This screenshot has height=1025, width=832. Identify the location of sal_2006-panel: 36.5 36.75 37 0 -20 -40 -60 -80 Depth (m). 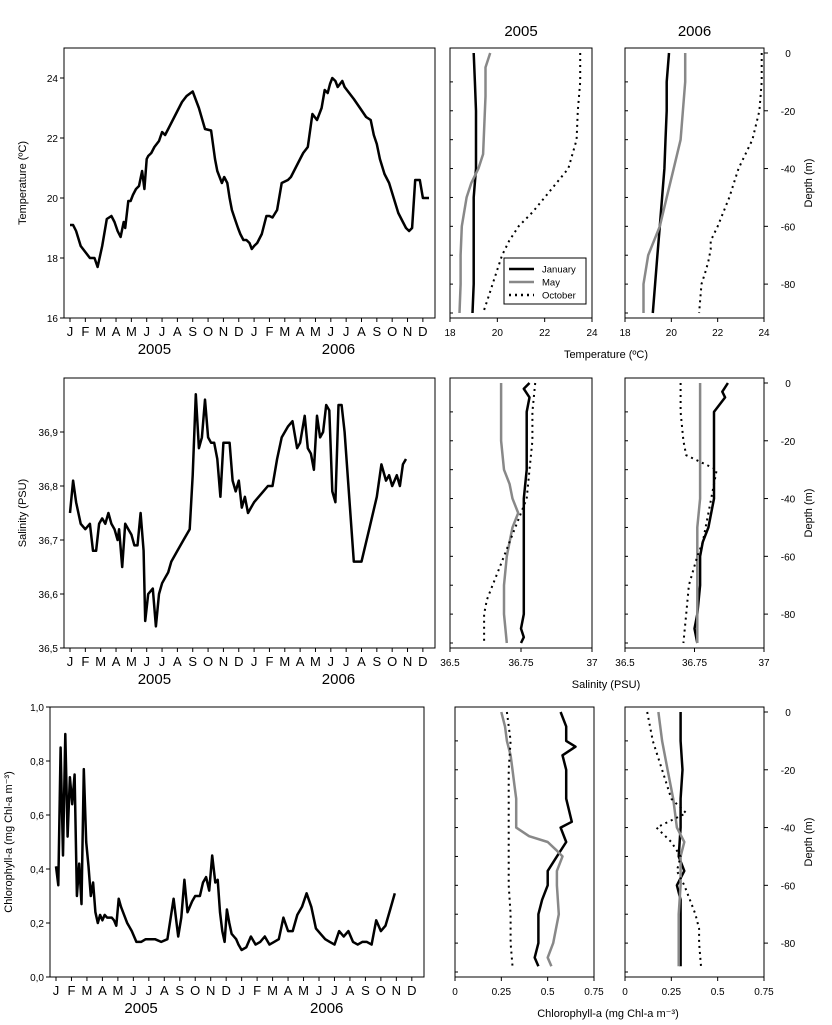
(715, 523).